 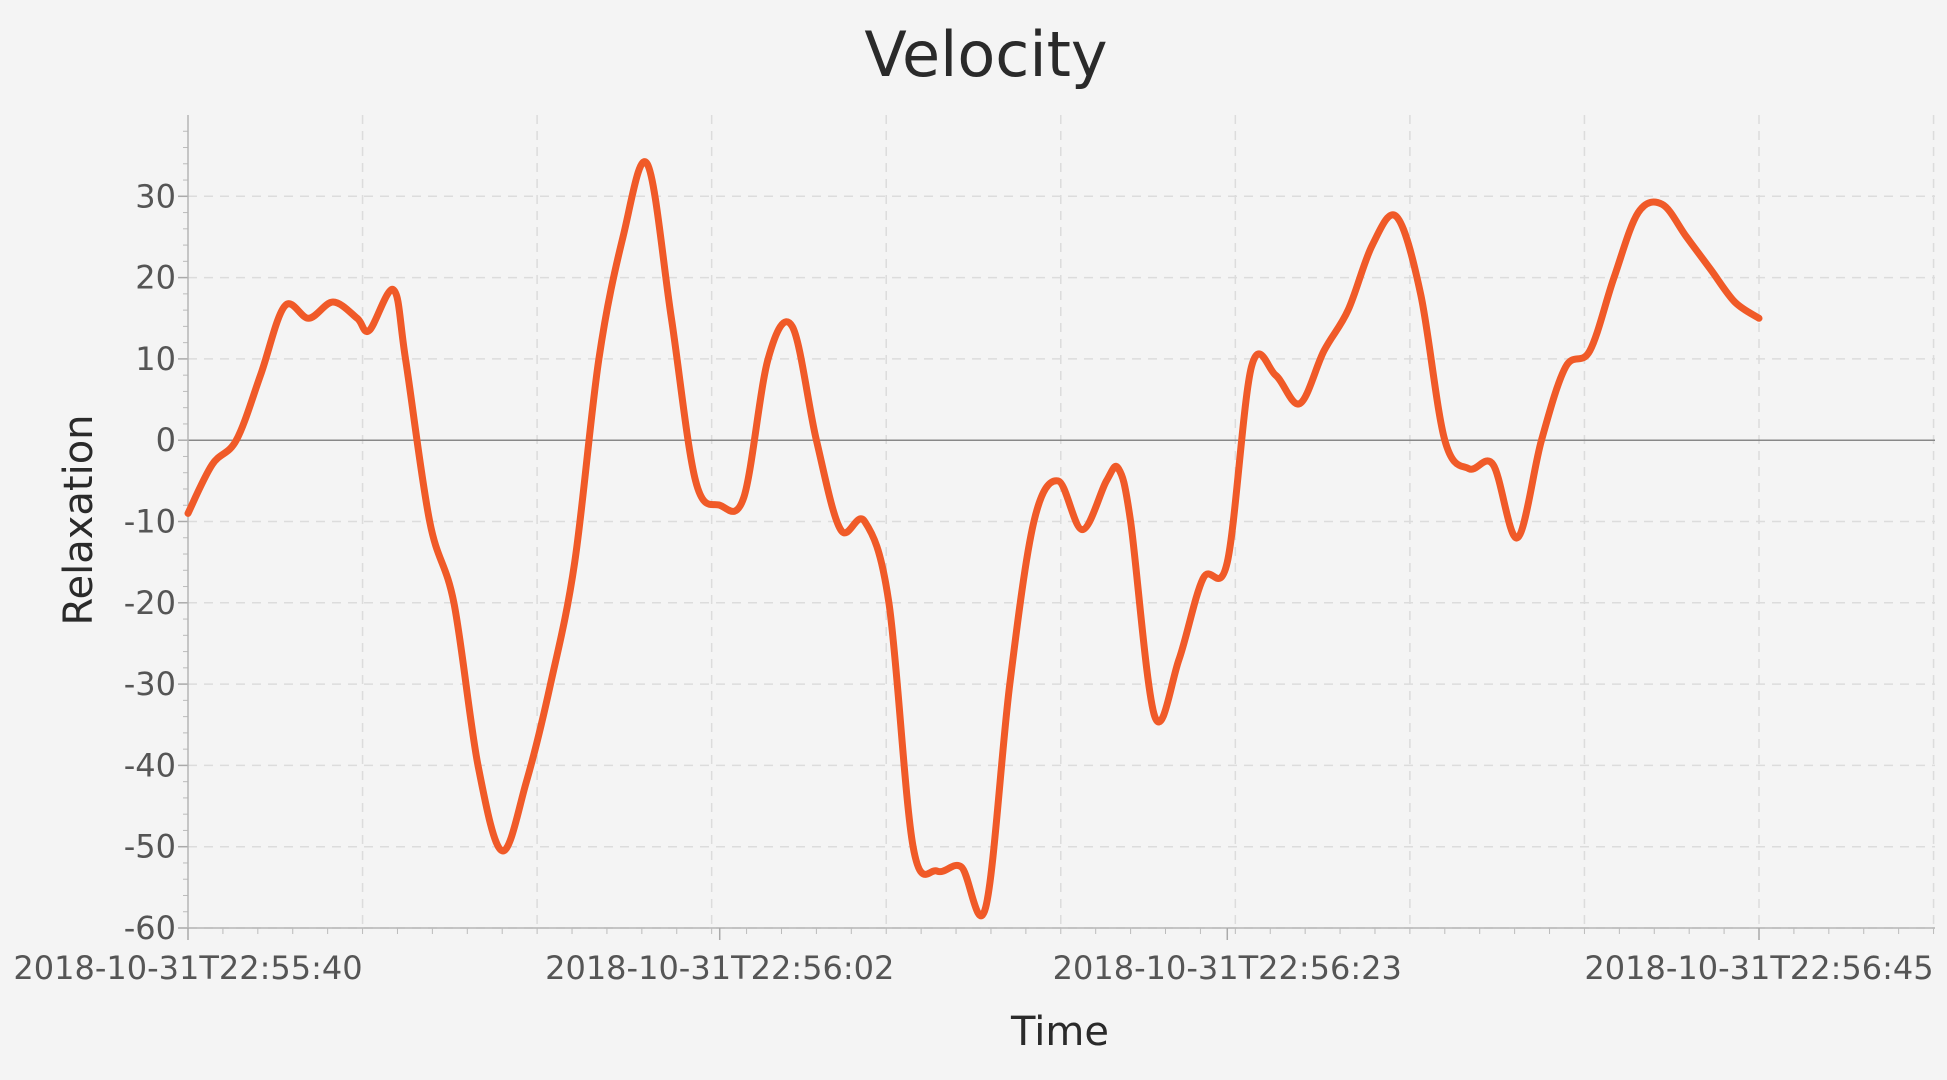 I want to click on y-tick-label: 10, so click(x=155, y=359).